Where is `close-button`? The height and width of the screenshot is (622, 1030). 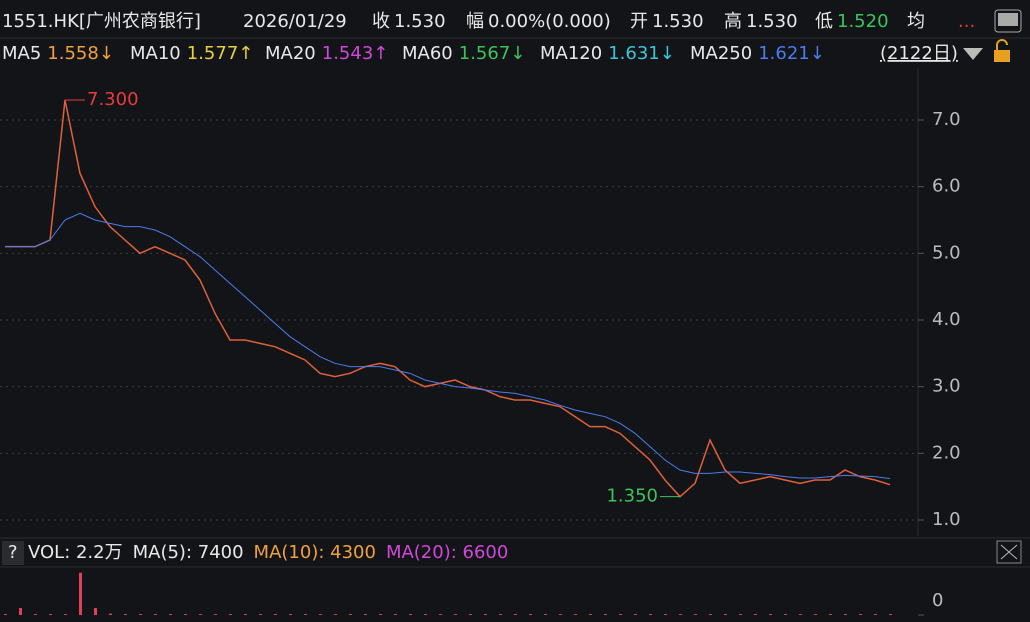
close-button is located at coordinates (1009, 552).